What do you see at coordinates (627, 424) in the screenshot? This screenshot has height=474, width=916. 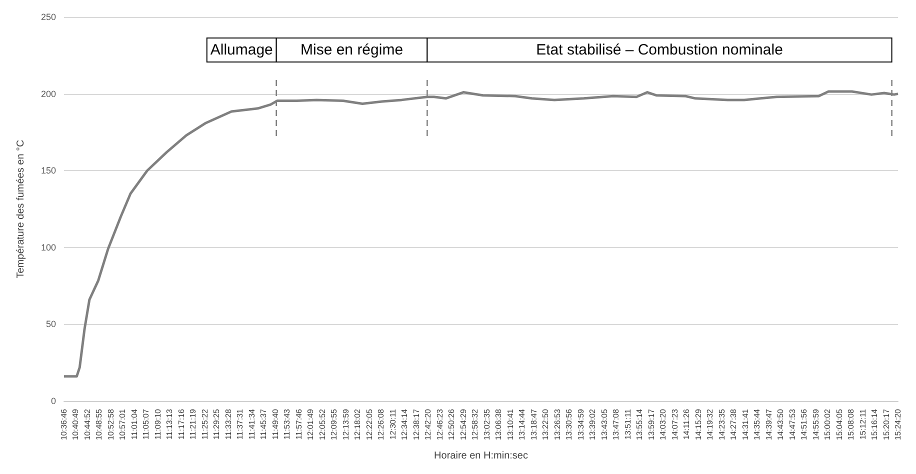 I see `x-tick-label: 13:51:11` at bounding box center [627, 424].